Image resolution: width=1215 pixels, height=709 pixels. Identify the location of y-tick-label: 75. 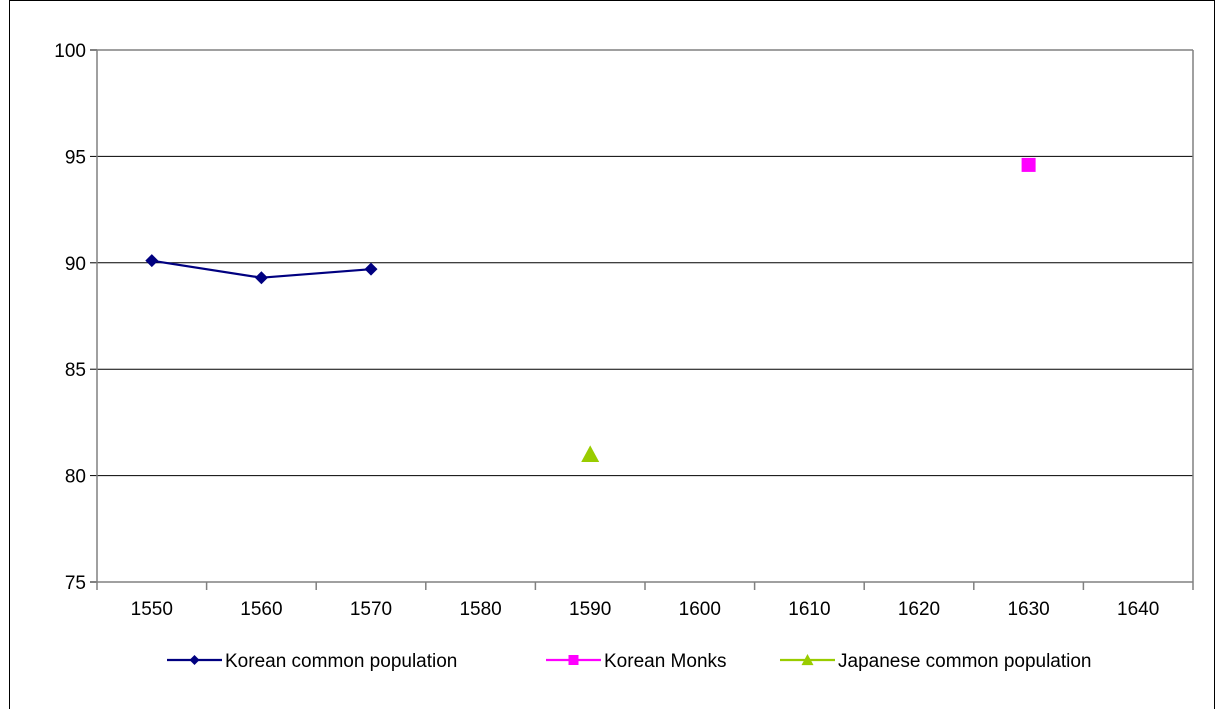
(75, 583).